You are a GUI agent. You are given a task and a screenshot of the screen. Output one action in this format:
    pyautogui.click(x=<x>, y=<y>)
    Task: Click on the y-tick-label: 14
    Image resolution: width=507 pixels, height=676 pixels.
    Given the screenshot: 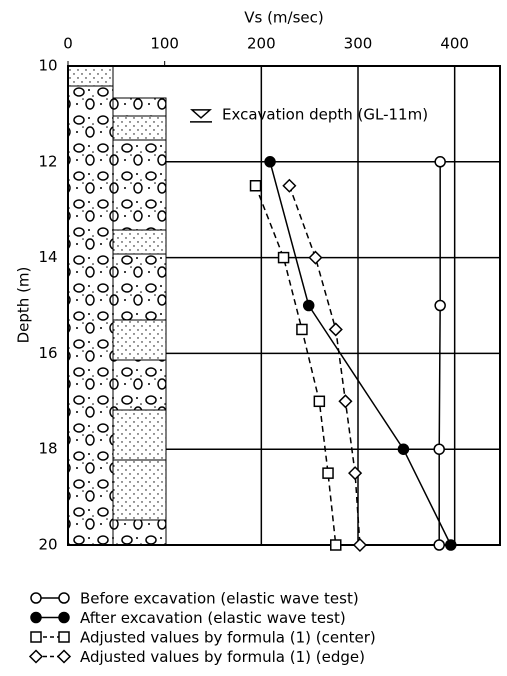 What is the action you would take?
    pyautogui.click(x=47, y=257)
    